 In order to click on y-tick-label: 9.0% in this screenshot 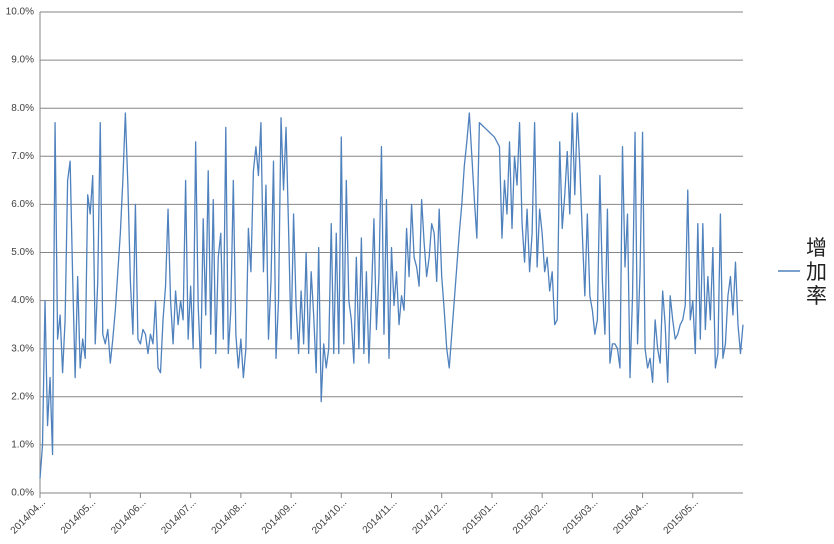, I will do `click(22, 60)`.